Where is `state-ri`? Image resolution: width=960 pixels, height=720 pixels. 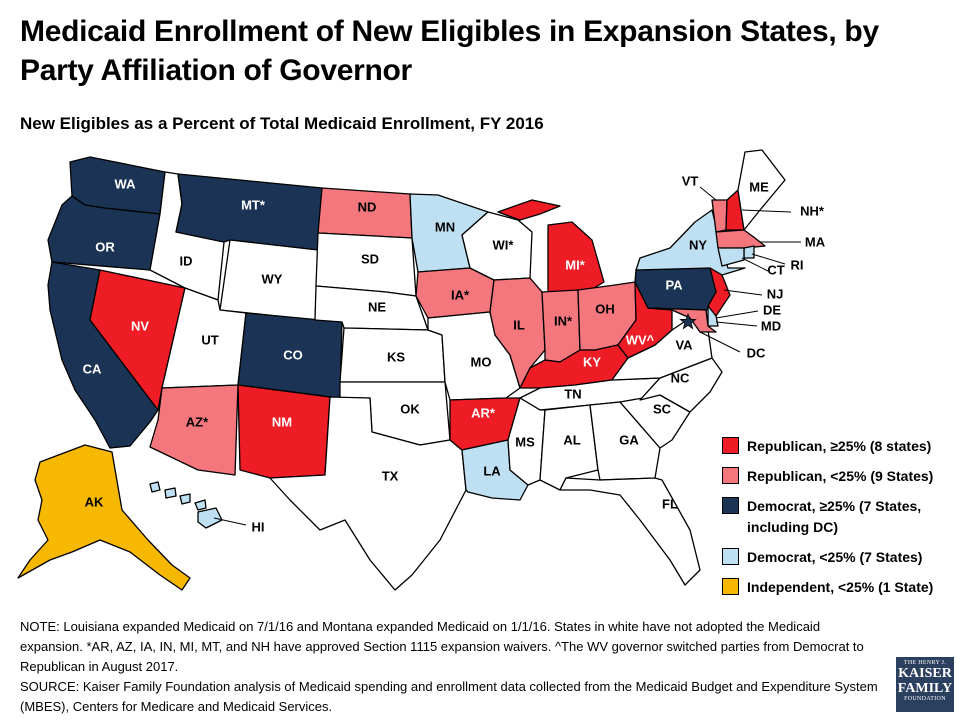 state-ri is located at coordinates (749, 252).